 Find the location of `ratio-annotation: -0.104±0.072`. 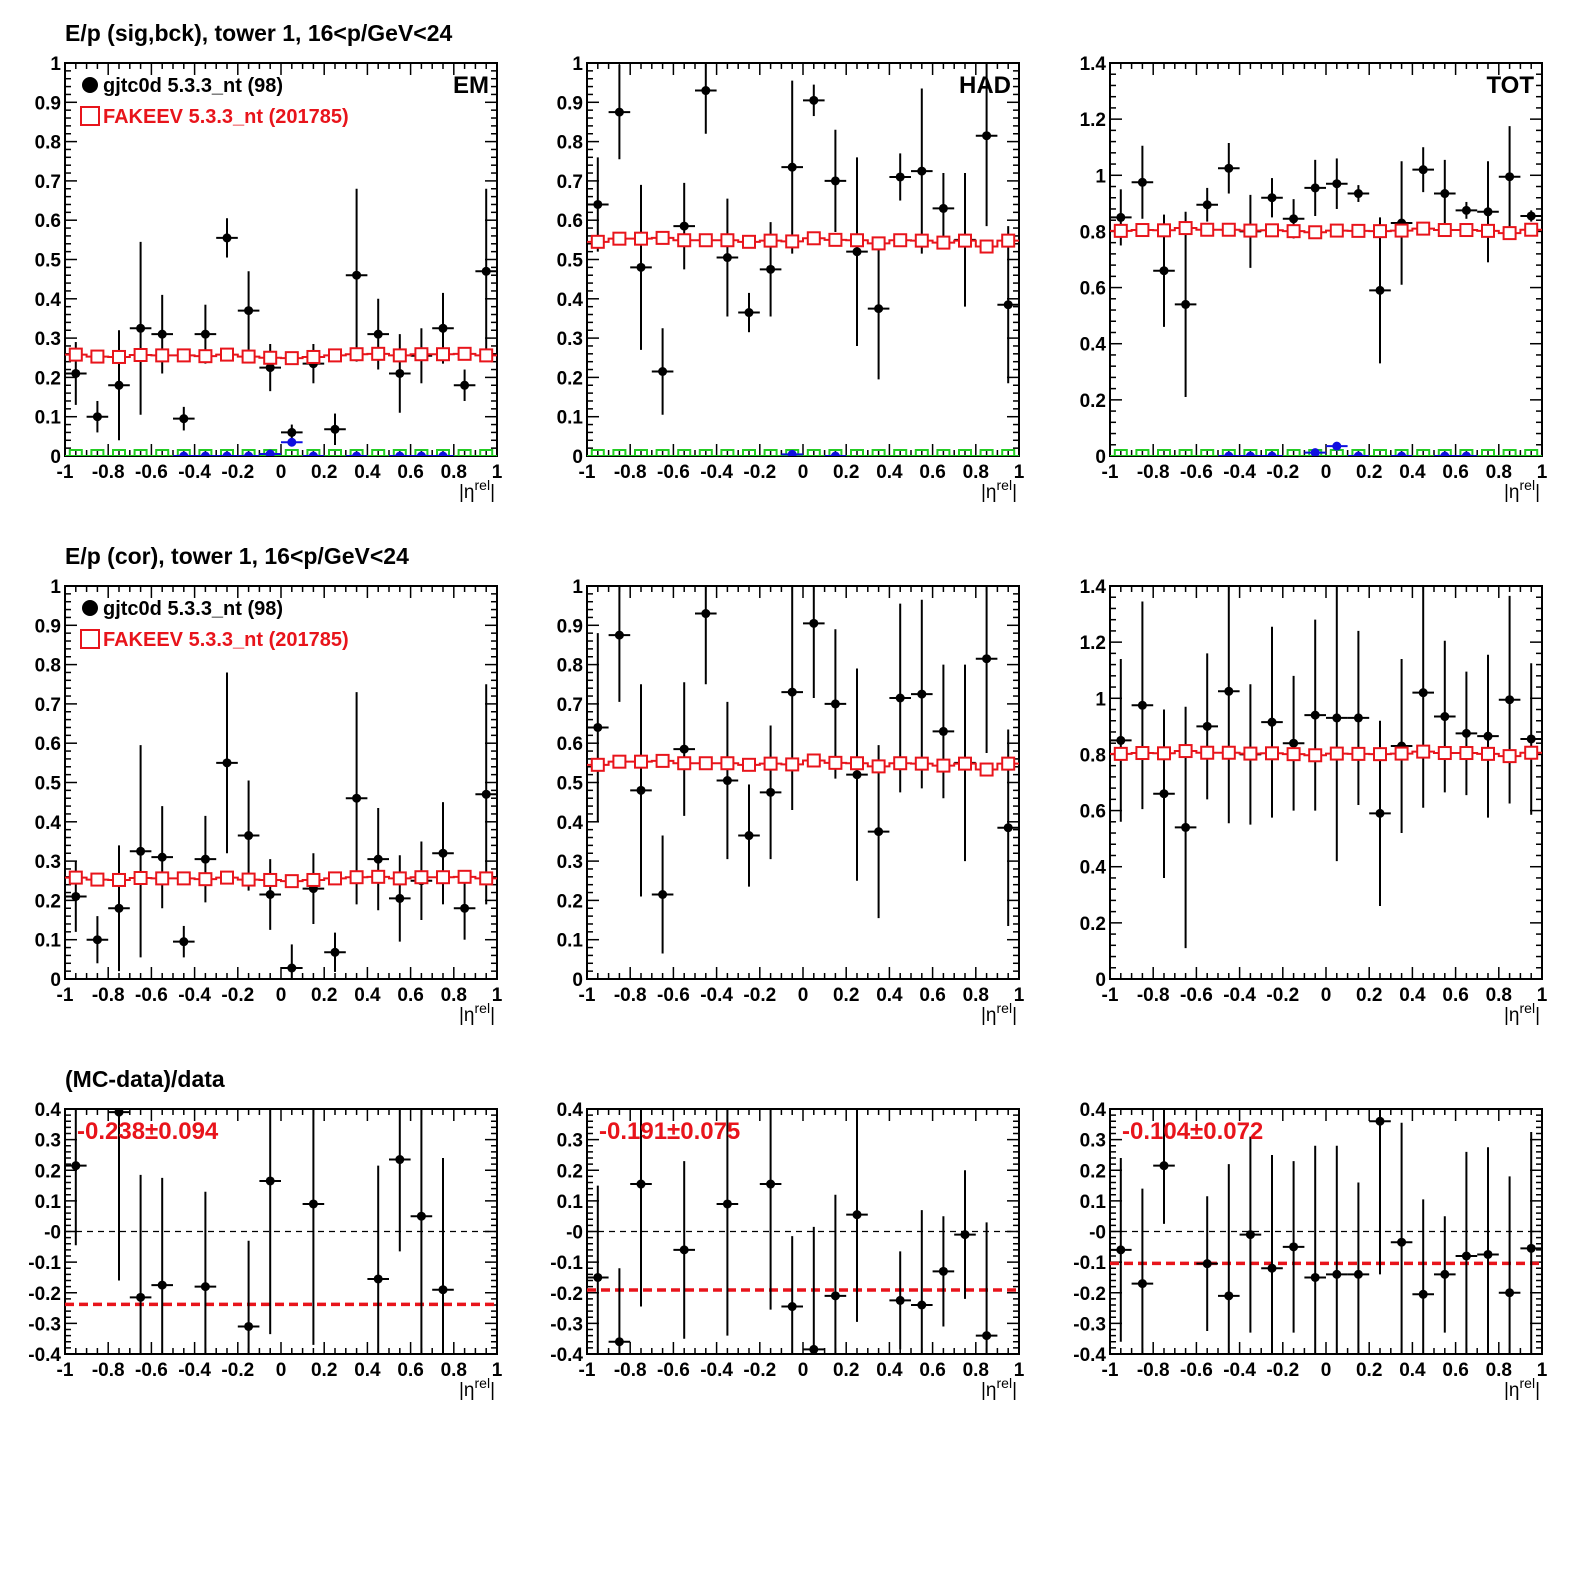

ratio-annotation: -0.104±0.072 is located at coordinates (1192, 1131).